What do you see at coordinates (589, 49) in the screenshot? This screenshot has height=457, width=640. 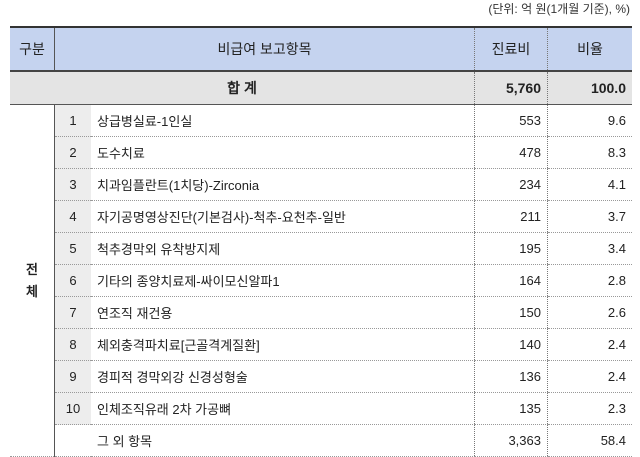 I see `header-ratio: 비율` at bounding box center [589, 49].